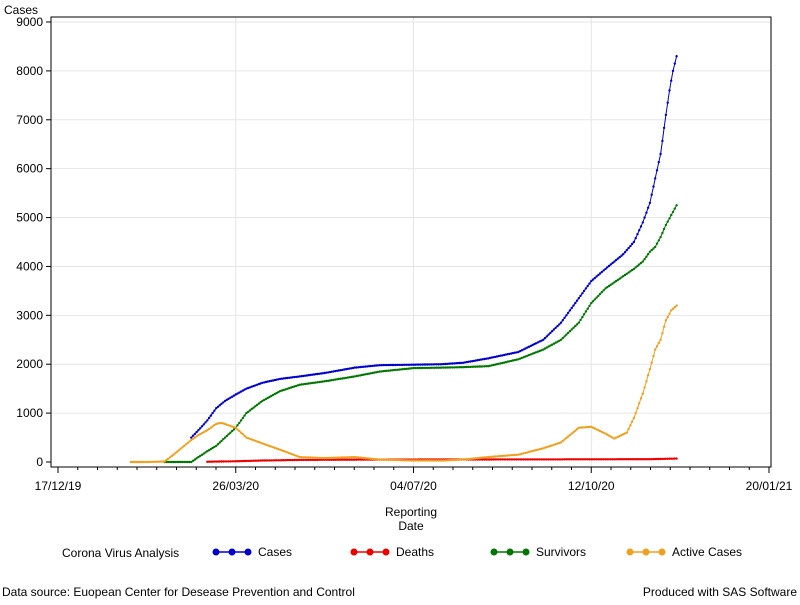 The height and width of the screenshot is (605, 800). I want to click on y-tick-label: 0, so click(39, 462).